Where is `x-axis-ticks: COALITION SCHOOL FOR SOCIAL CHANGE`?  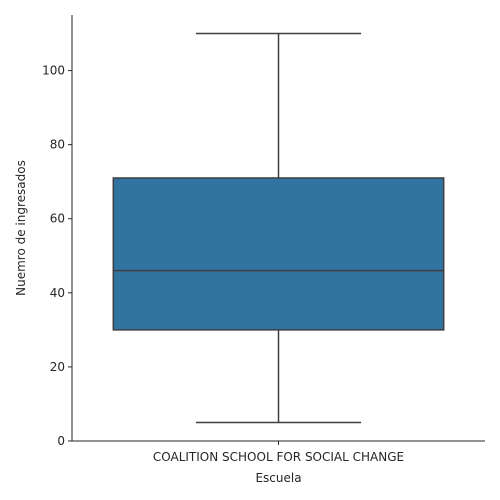
x-axis-ticks: COALITION SCHOOL FOR SOCIAL CHANGE is located at coordinates (278, 452).